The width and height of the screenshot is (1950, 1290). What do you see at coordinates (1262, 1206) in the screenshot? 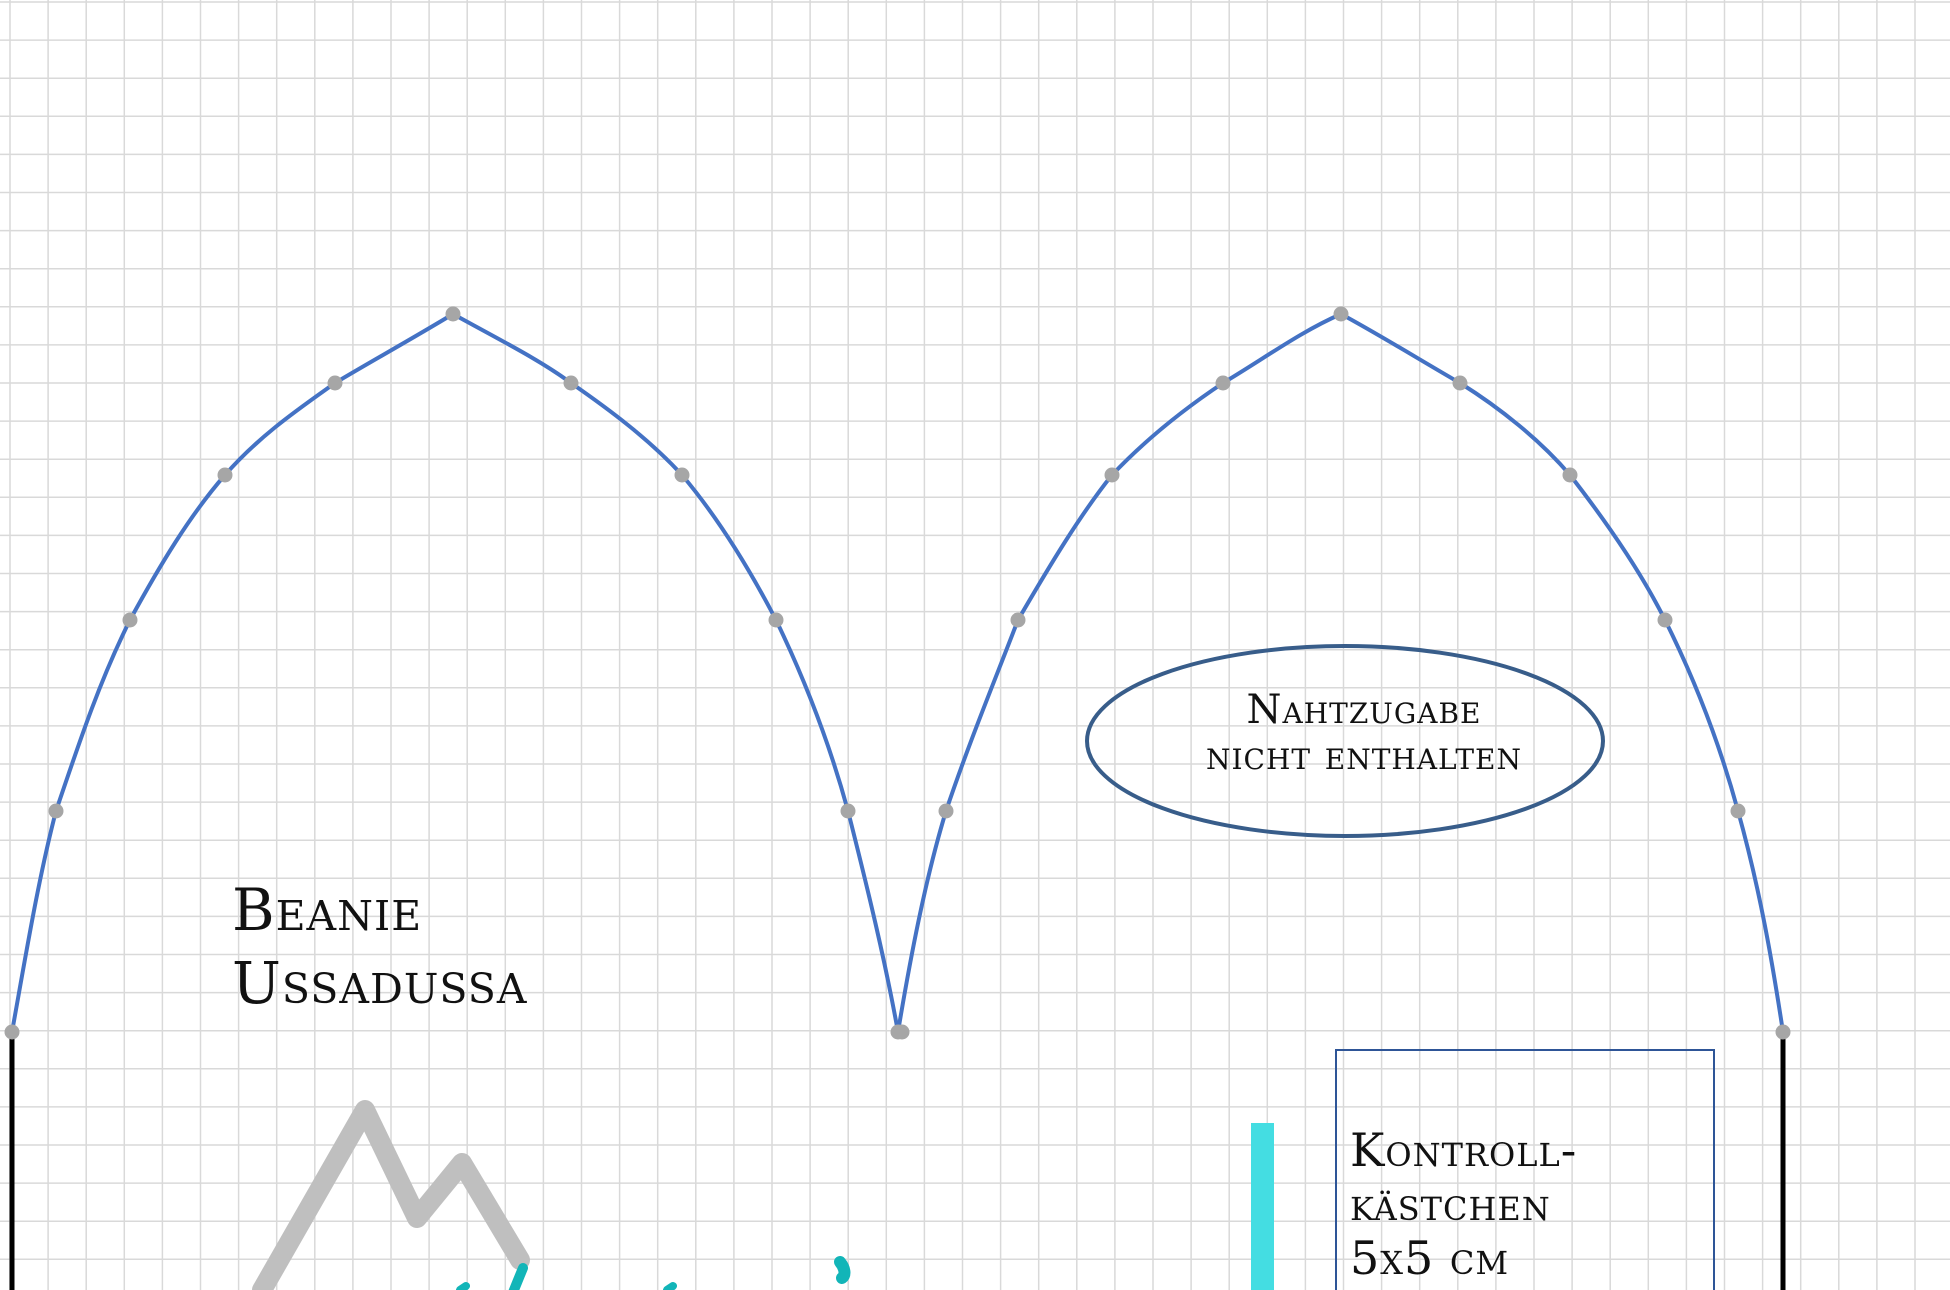
I see `accent-bar` at bounding box center [1262, 1206].